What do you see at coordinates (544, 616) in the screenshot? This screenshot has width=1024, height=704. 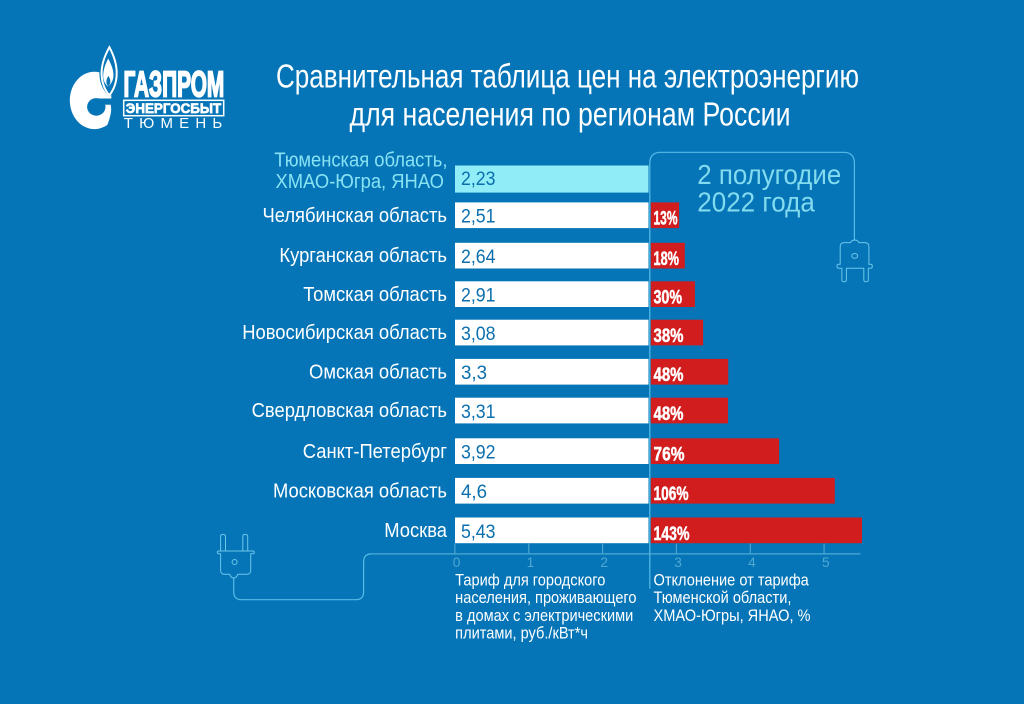 I see `svg-text: в домах с электрическими` at bounding box center [544, 616].